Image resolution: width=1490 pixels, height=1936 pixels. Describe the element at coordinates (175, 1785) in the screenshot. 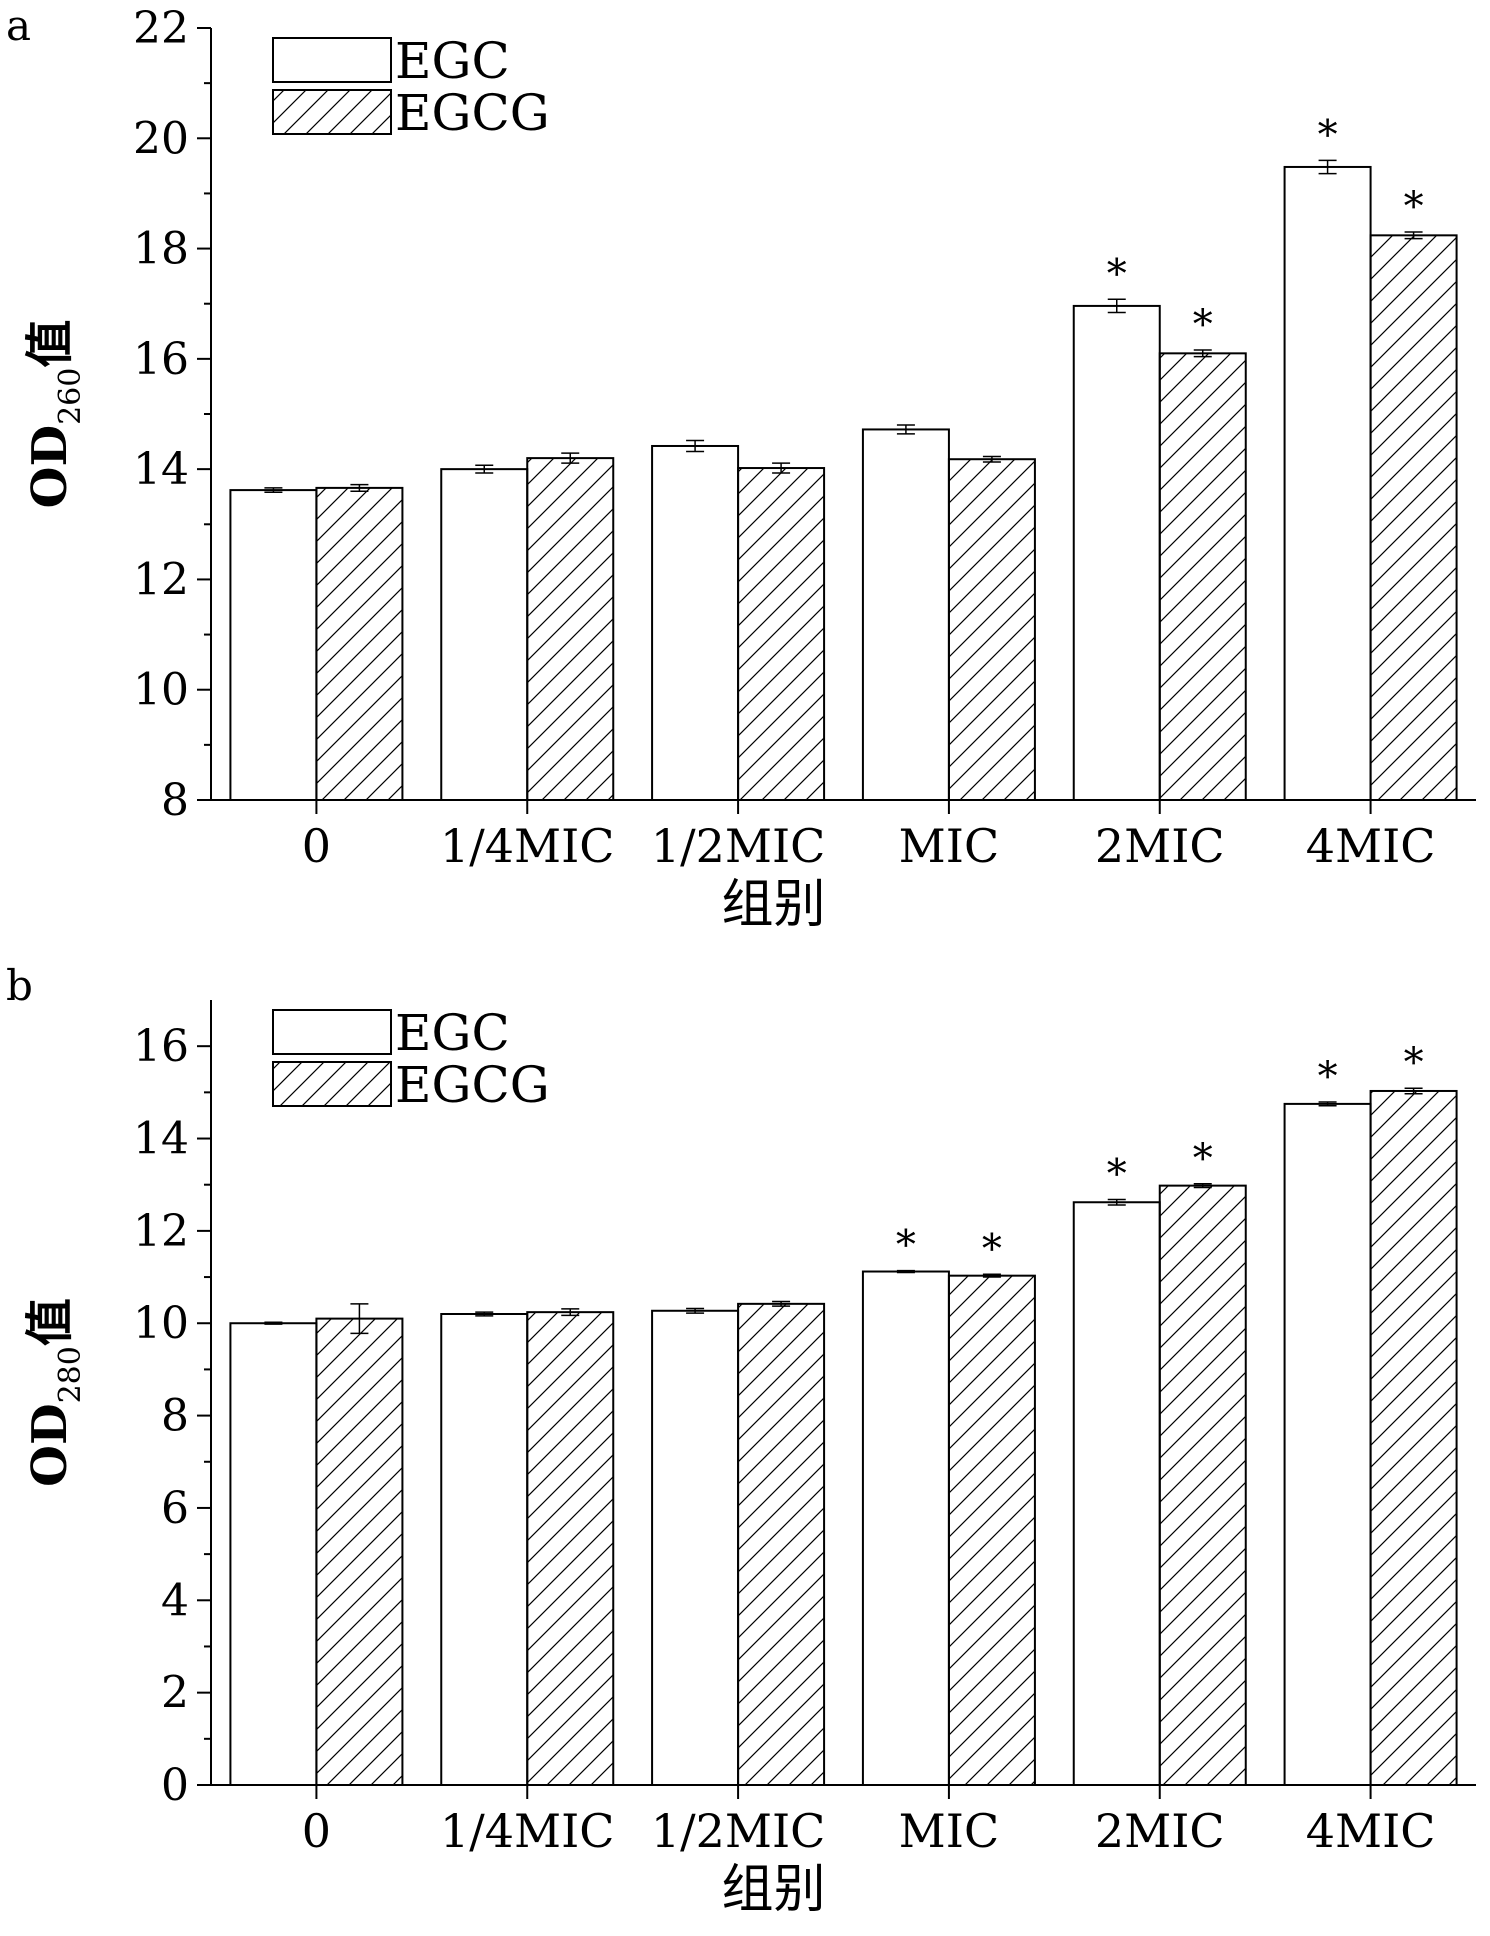

I see `y-tick-label: 0` at that location.